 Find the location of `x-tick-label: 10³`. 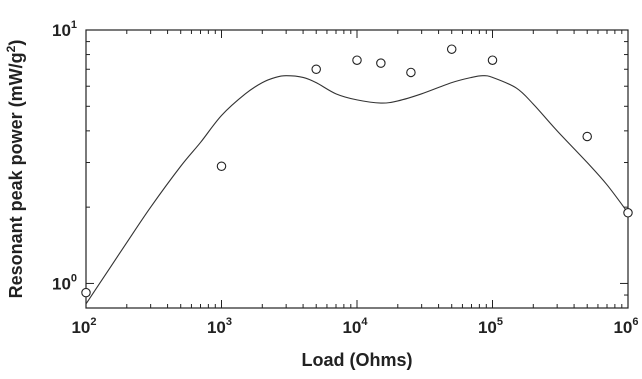

x-tick-label: 10³ is located at coordinates (219, 326).